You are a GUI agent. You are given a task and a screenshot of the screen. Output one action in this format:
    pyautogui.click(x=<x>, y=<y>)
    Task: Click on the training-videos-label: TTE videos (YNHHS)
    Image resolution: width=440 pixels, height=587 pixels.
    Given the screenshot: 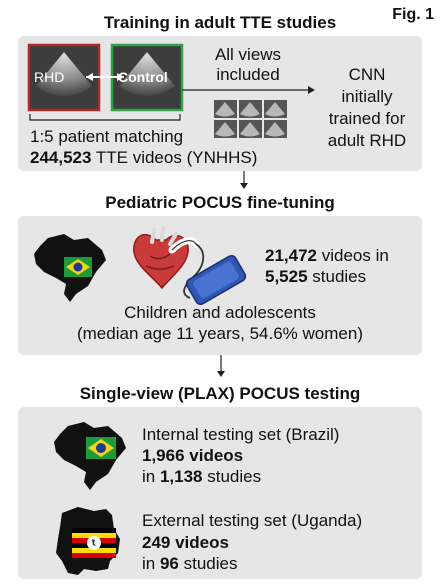 What is the action you would take?
    pyautogui.click(x=174, y=157)
    